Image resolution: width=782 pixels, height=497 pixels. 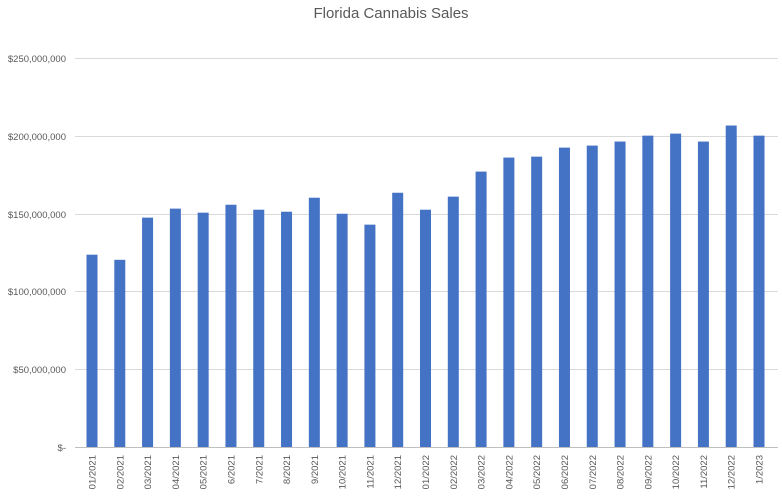 What do you see at coordinates (426, 472) in the screenshot?
I see `x-tick-label: 01/2022` at bounding box center [426, 472].